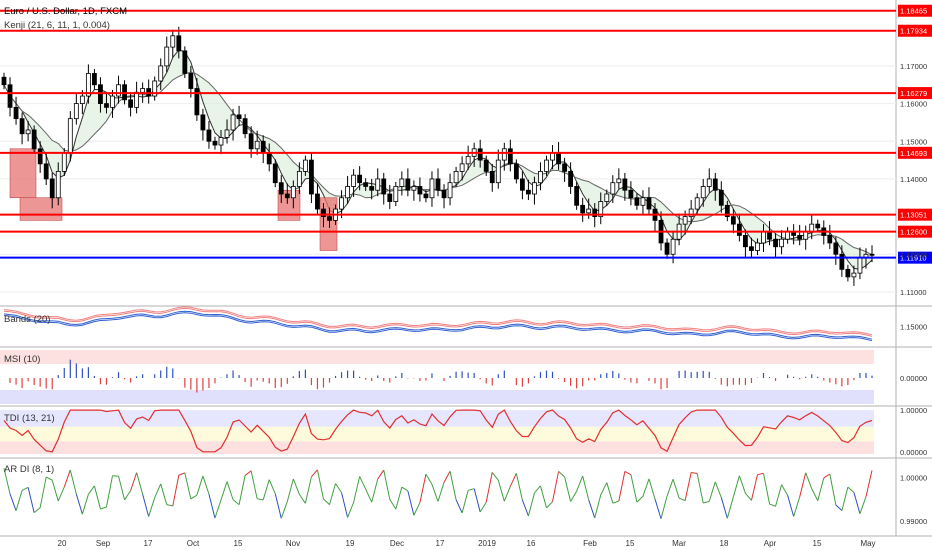  What do you see at coordinates (913, 215) in the screenshot?
I see `level-price-label: 1.13051` at bounding box center [913, 215].